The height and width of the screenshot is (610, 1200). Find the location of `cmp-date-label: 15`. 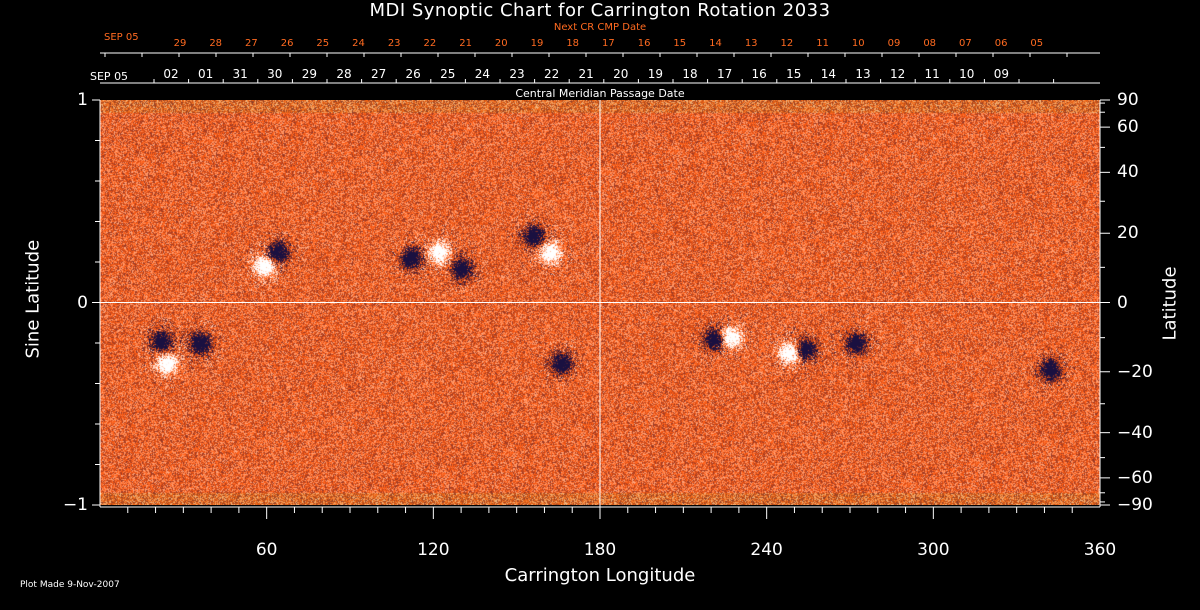

cmp-date-label: 15 is located at coordinates (794, 74).